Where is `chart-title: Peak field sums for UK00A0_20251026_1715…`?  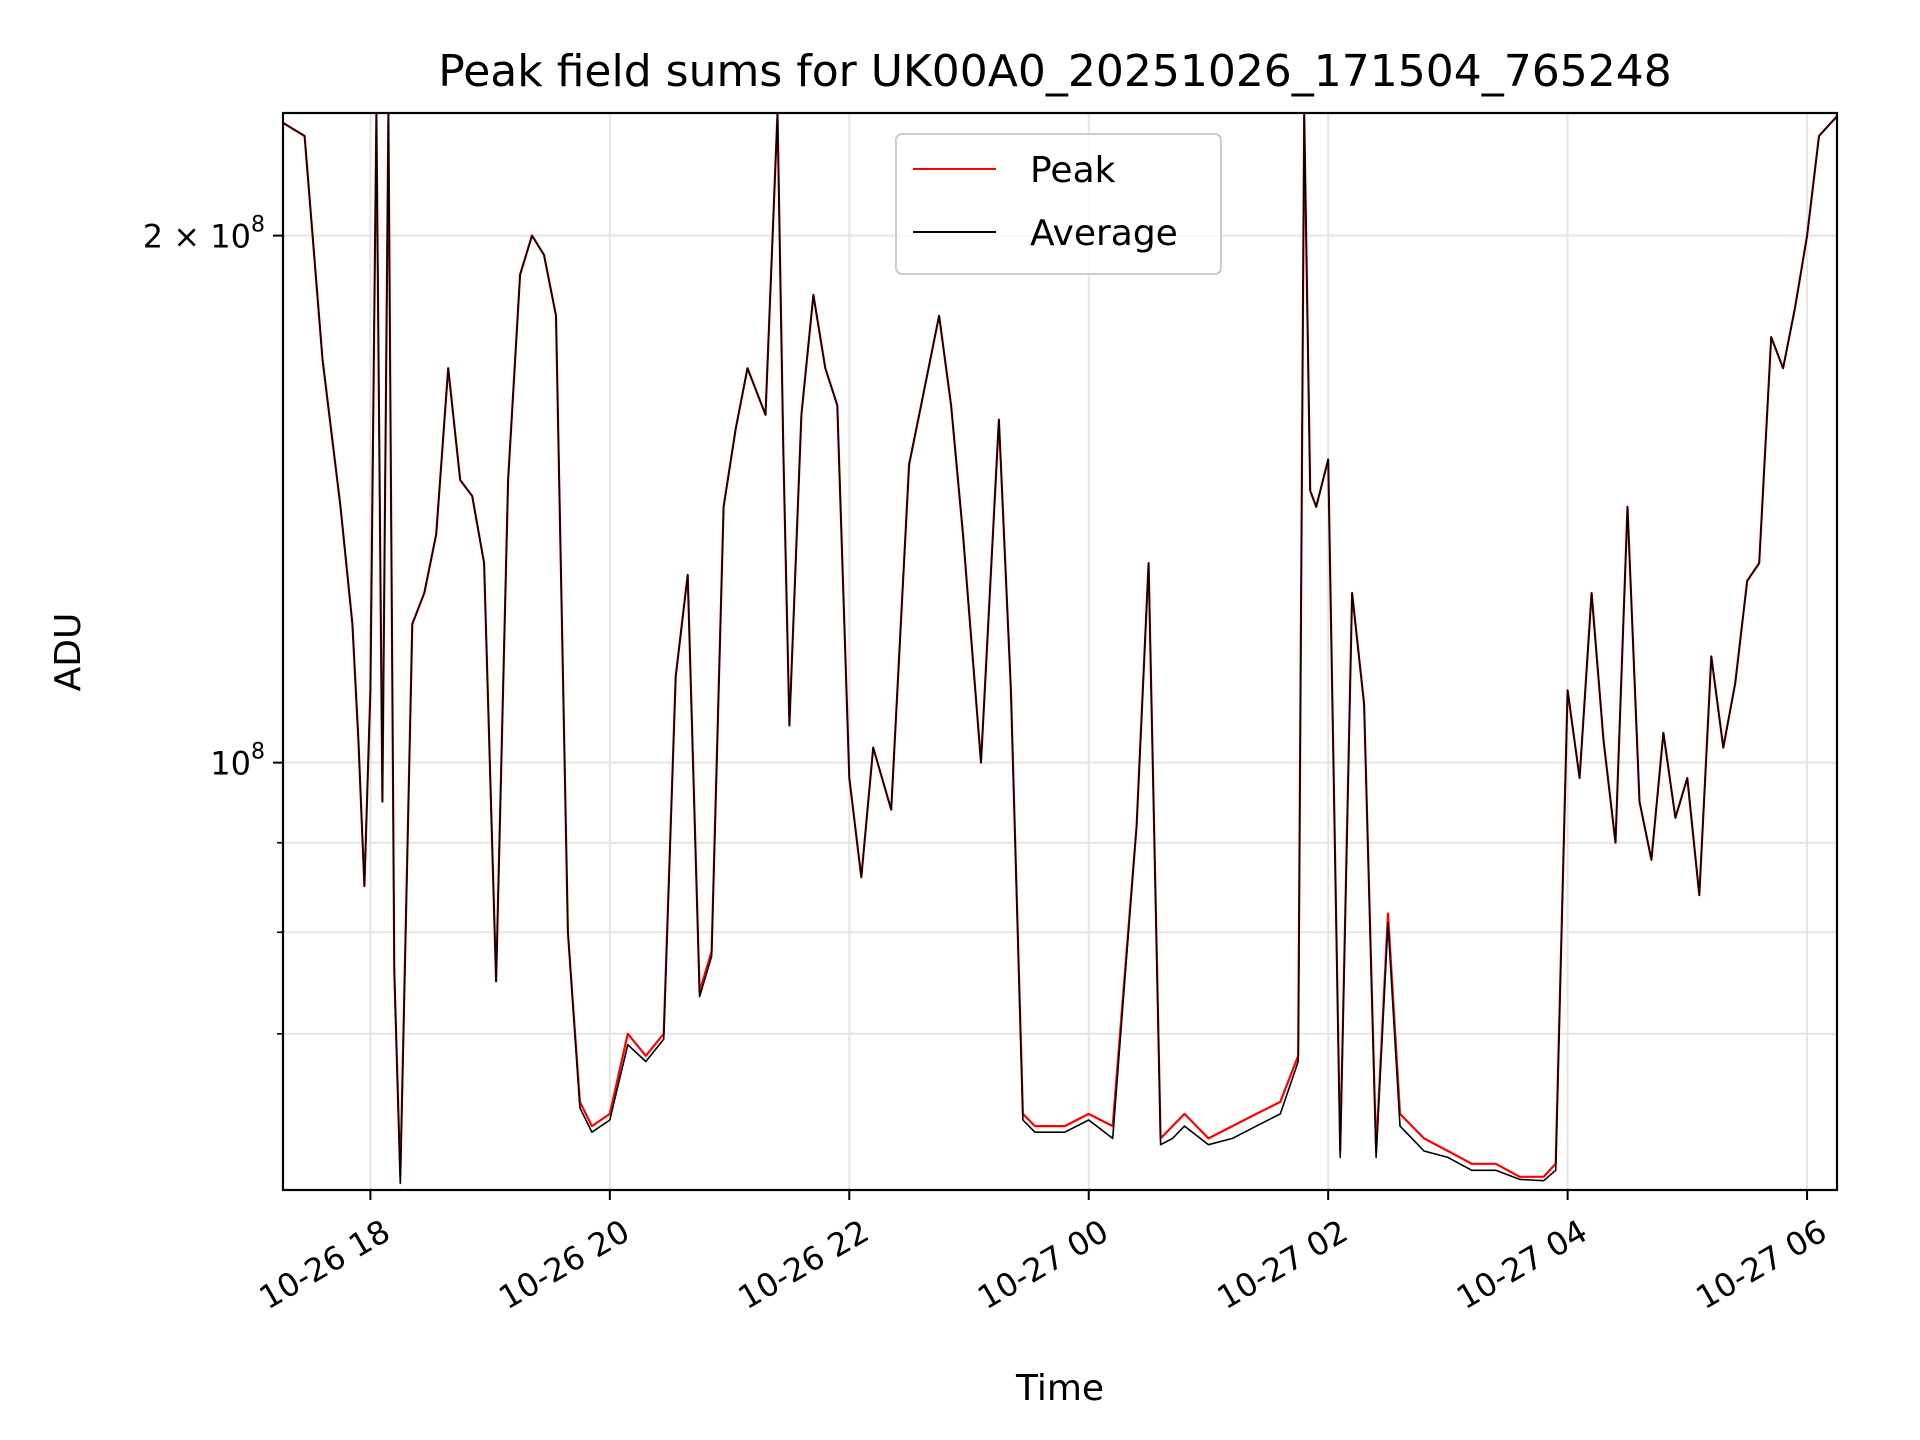 chart-title: Peak field sums for UK00A0_20251026_1715… is located at coordinates (1054, 71).